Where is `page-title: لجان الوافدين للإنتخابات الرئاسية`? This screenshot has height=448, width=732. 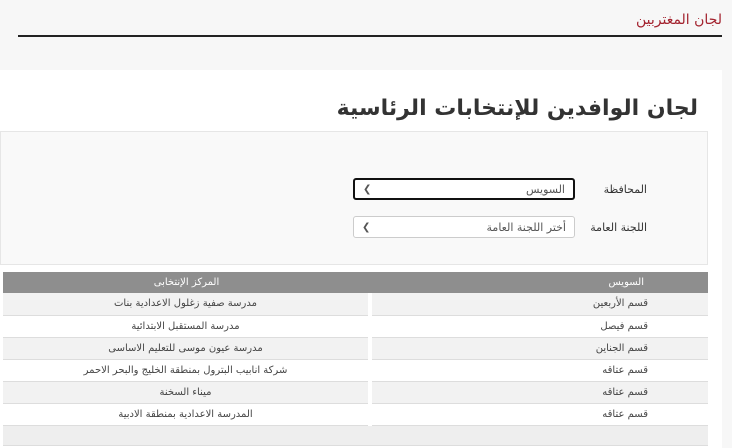
page-title: لجان الوافدين للإنتخابات الرئاسية is located at coordinates (517, 108).